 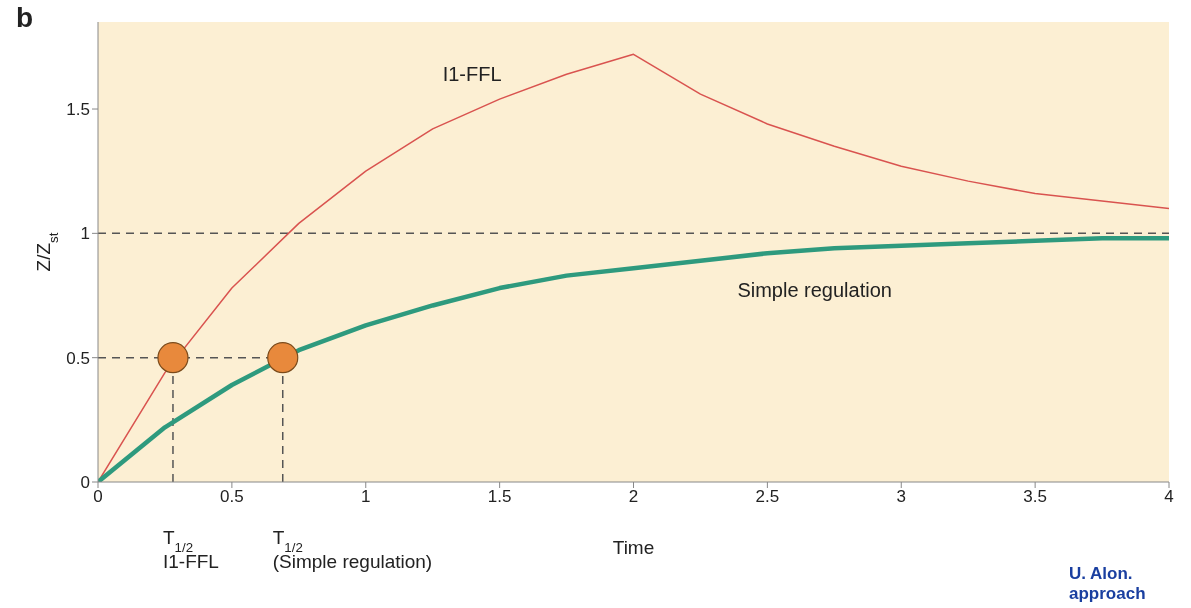 I want to click on x-axis-title: Time, so click(x=633, y=547).